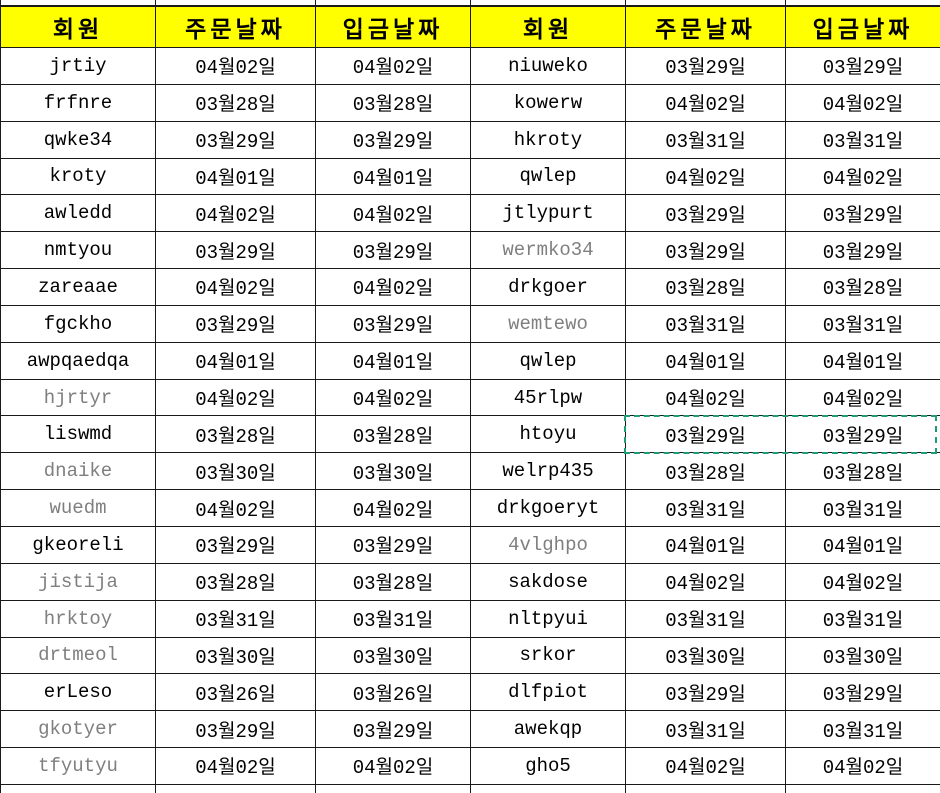 The height and width of the screenshot is (793, 940). Describe the element at coordinates (548, 66) in the screenshot. I see `member-cell: niuweko` at that location.